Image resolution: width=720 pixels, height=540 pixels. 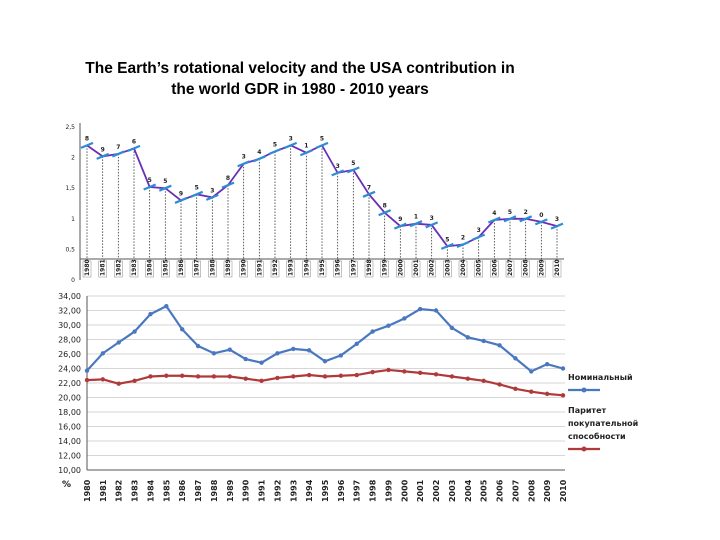 I want to click on velocity-x-tick-label: 2005, so click(x=479, y=267).